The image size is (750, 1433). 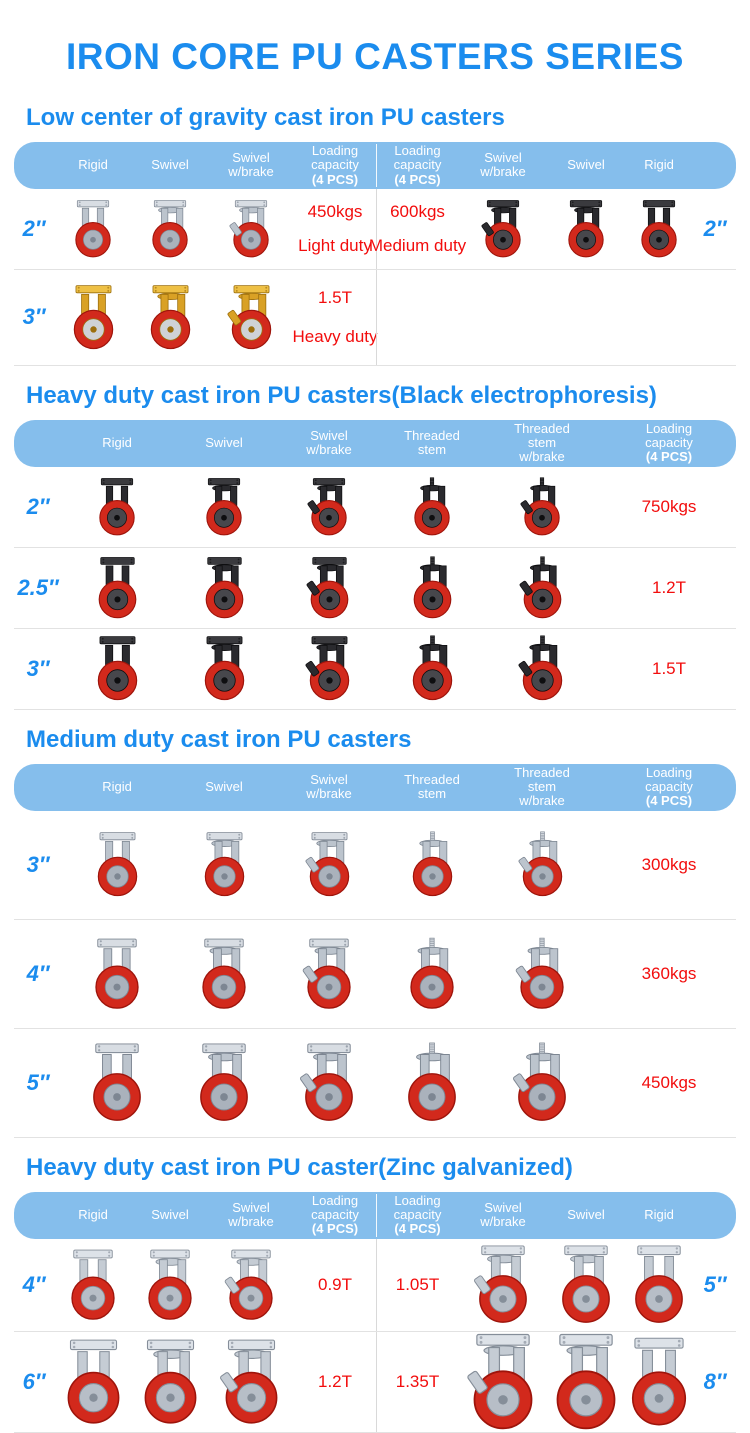 I want to click on column-header: Threaded stem, so click(x=432, y=443).